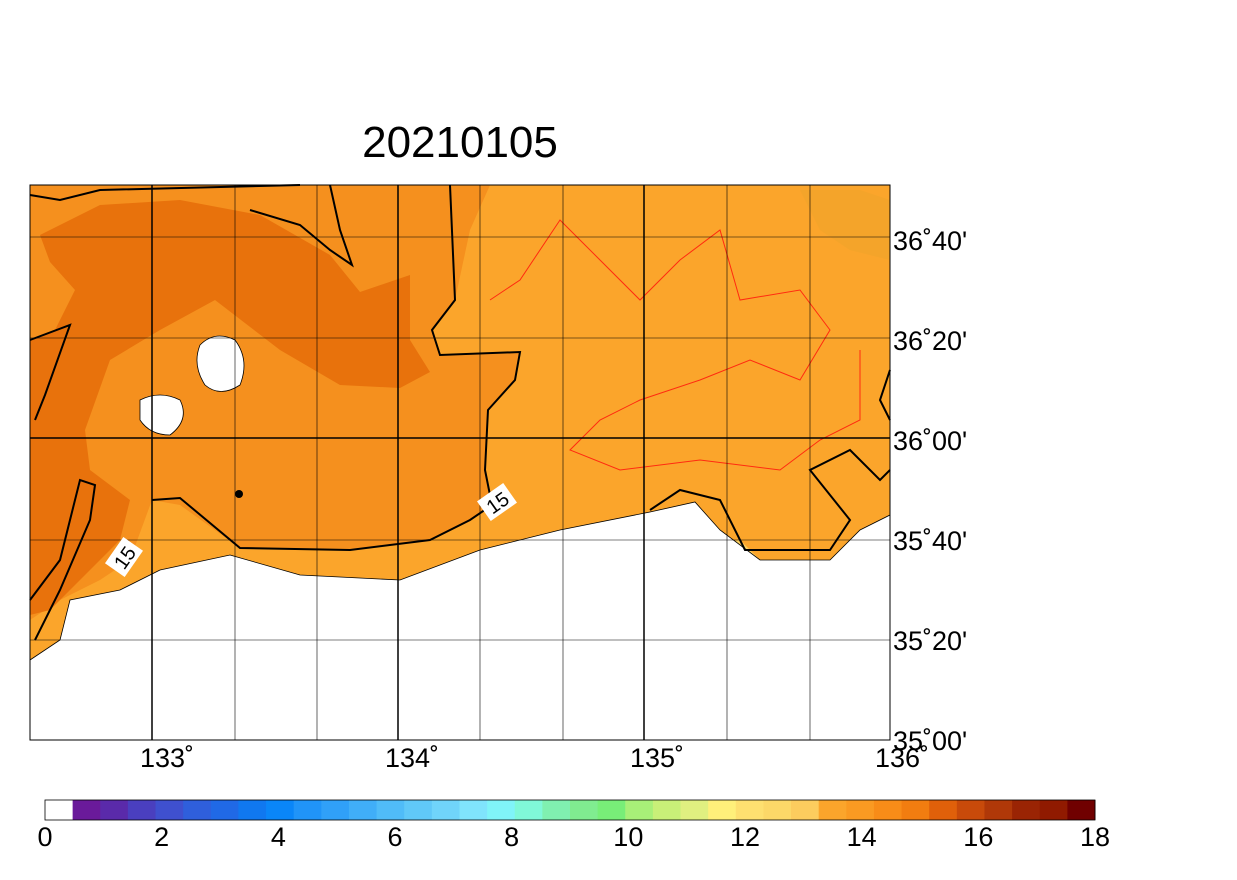 The height and width of the screenshot is (880, 1237). I want to click on colorbar-frame, so click(570, 810).